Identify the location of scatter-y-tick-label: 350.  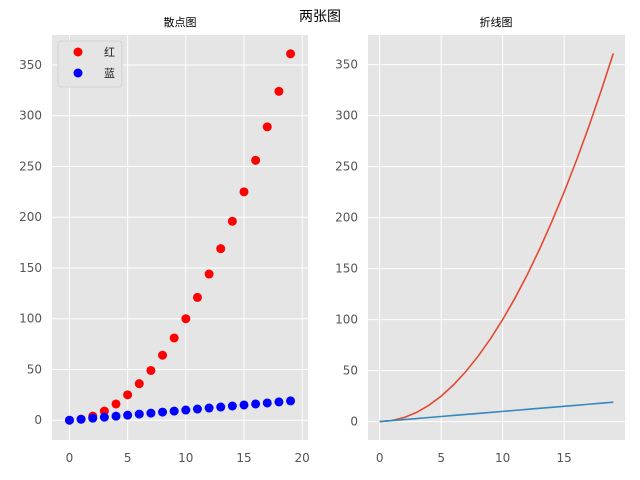
(30, 65).